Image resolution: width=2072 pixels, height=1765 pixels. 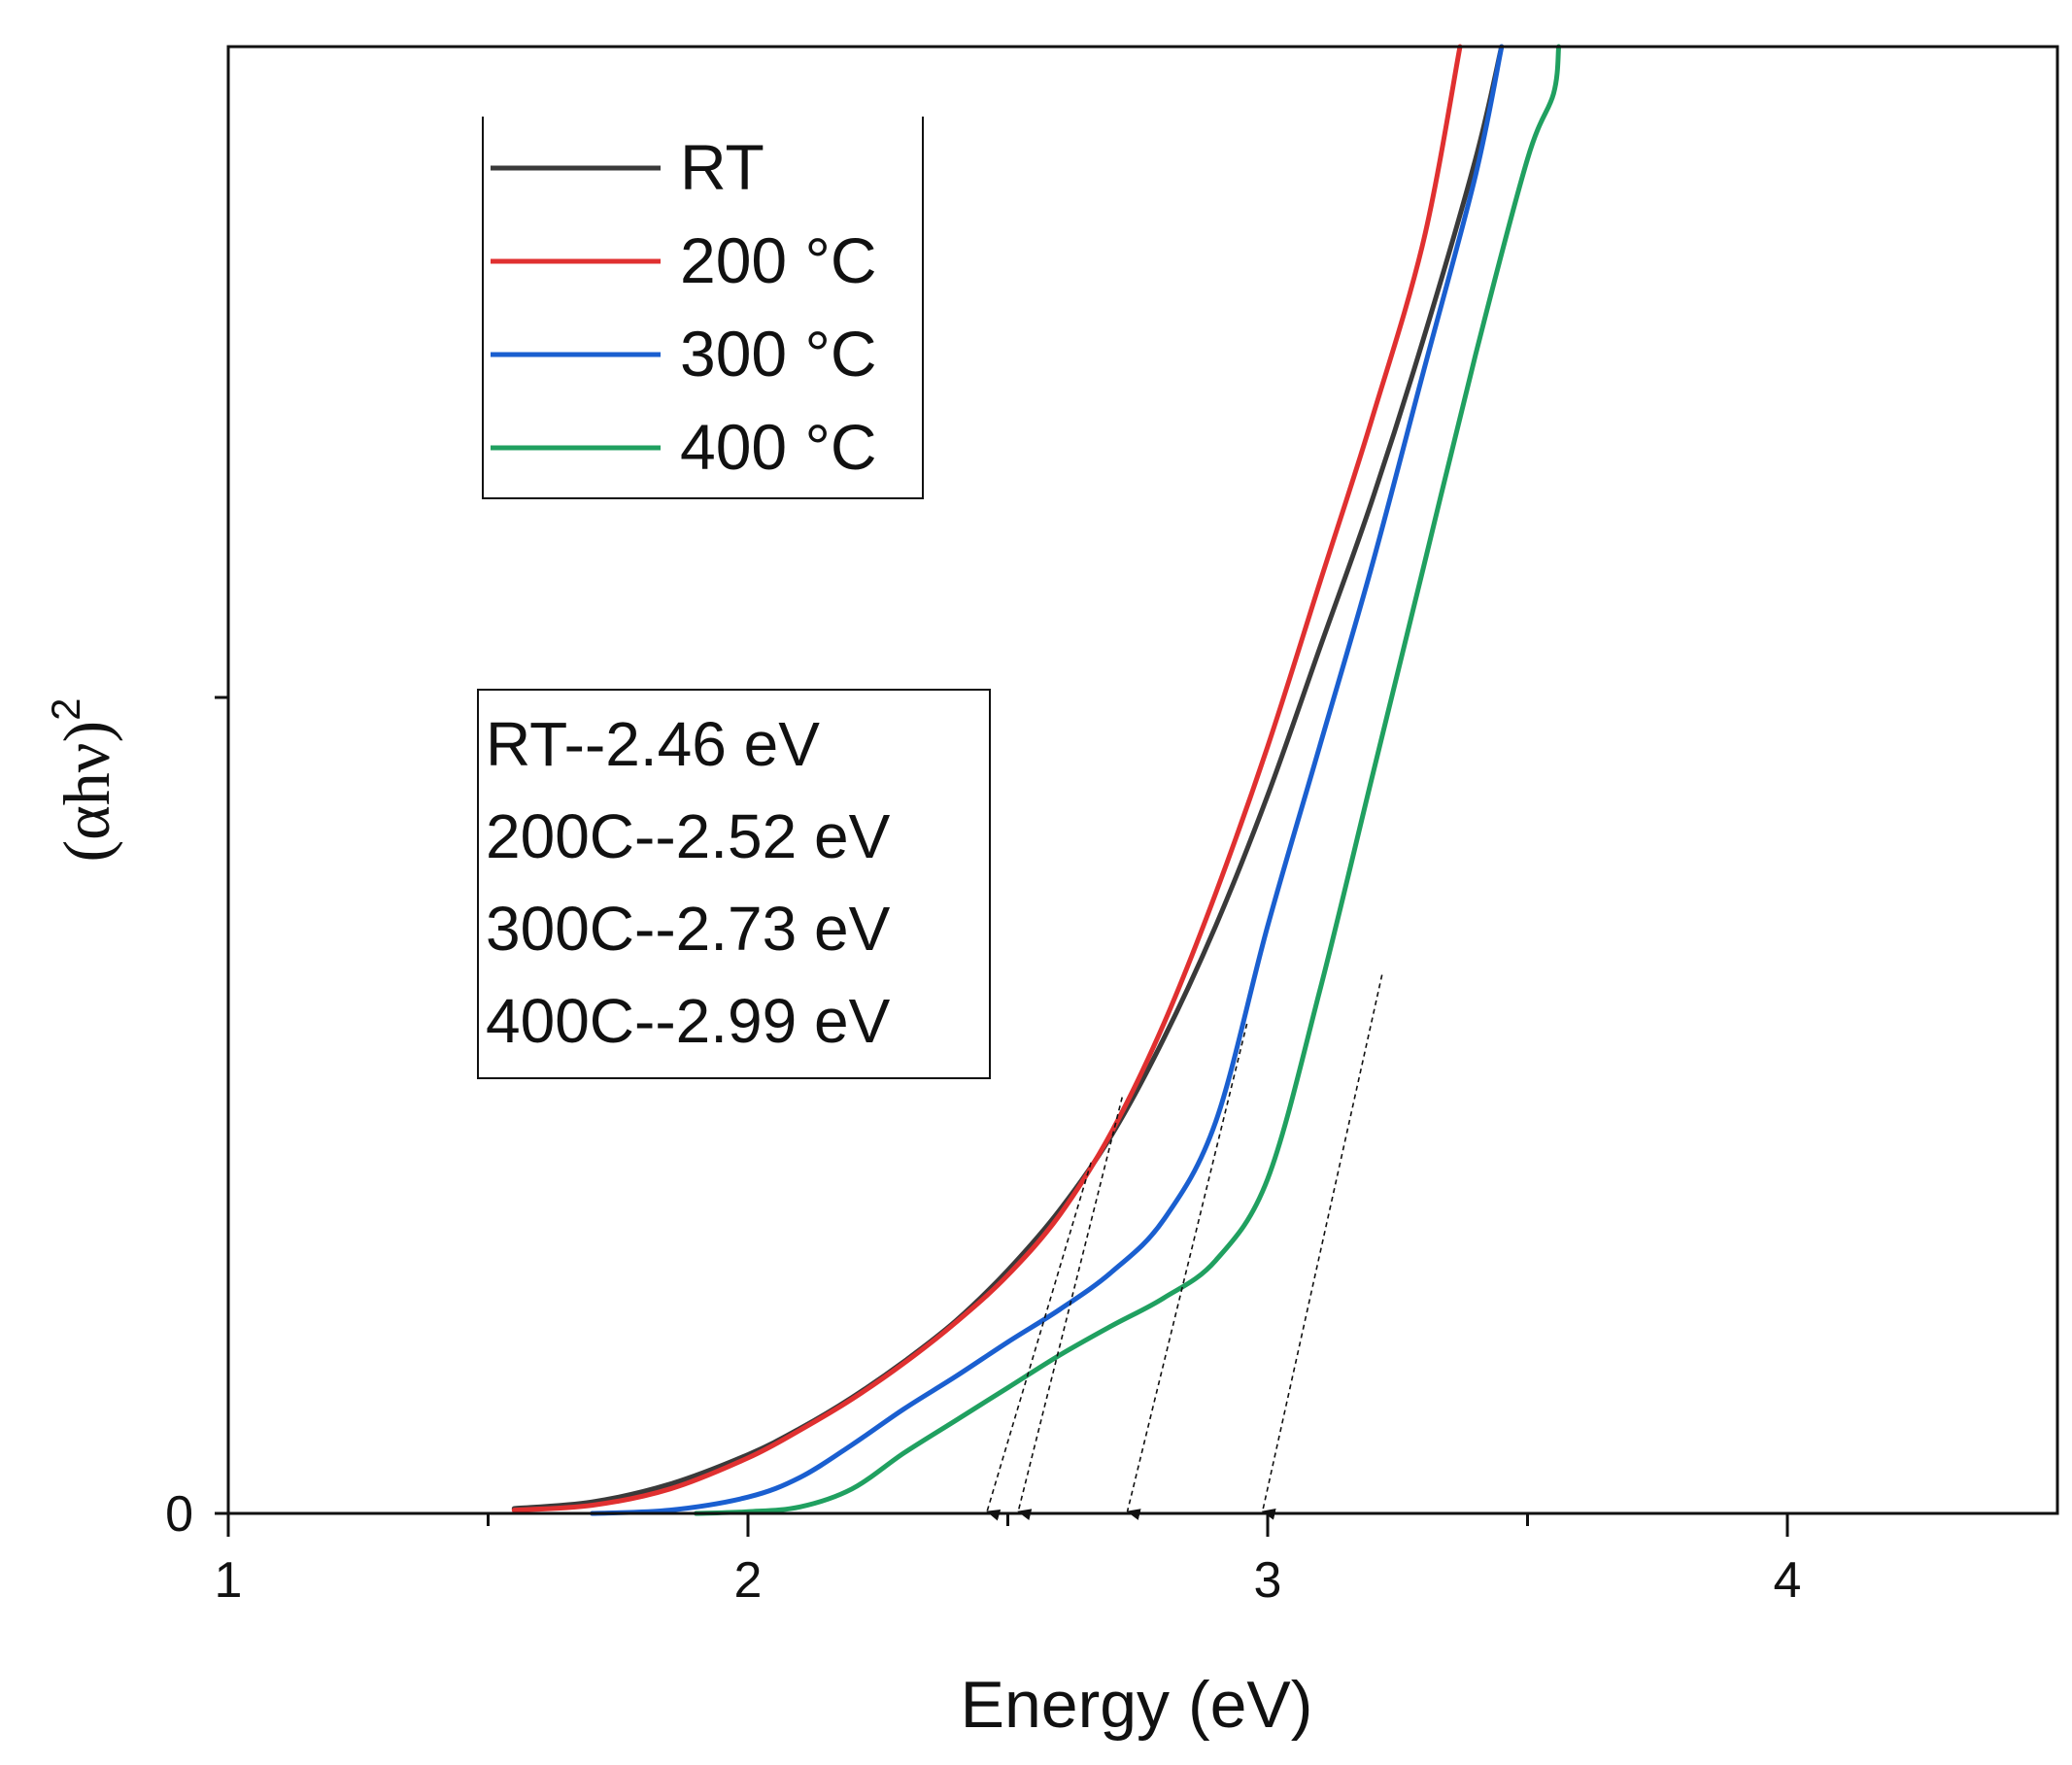 I want to click on legend-frame, so click(x=703, y=308).